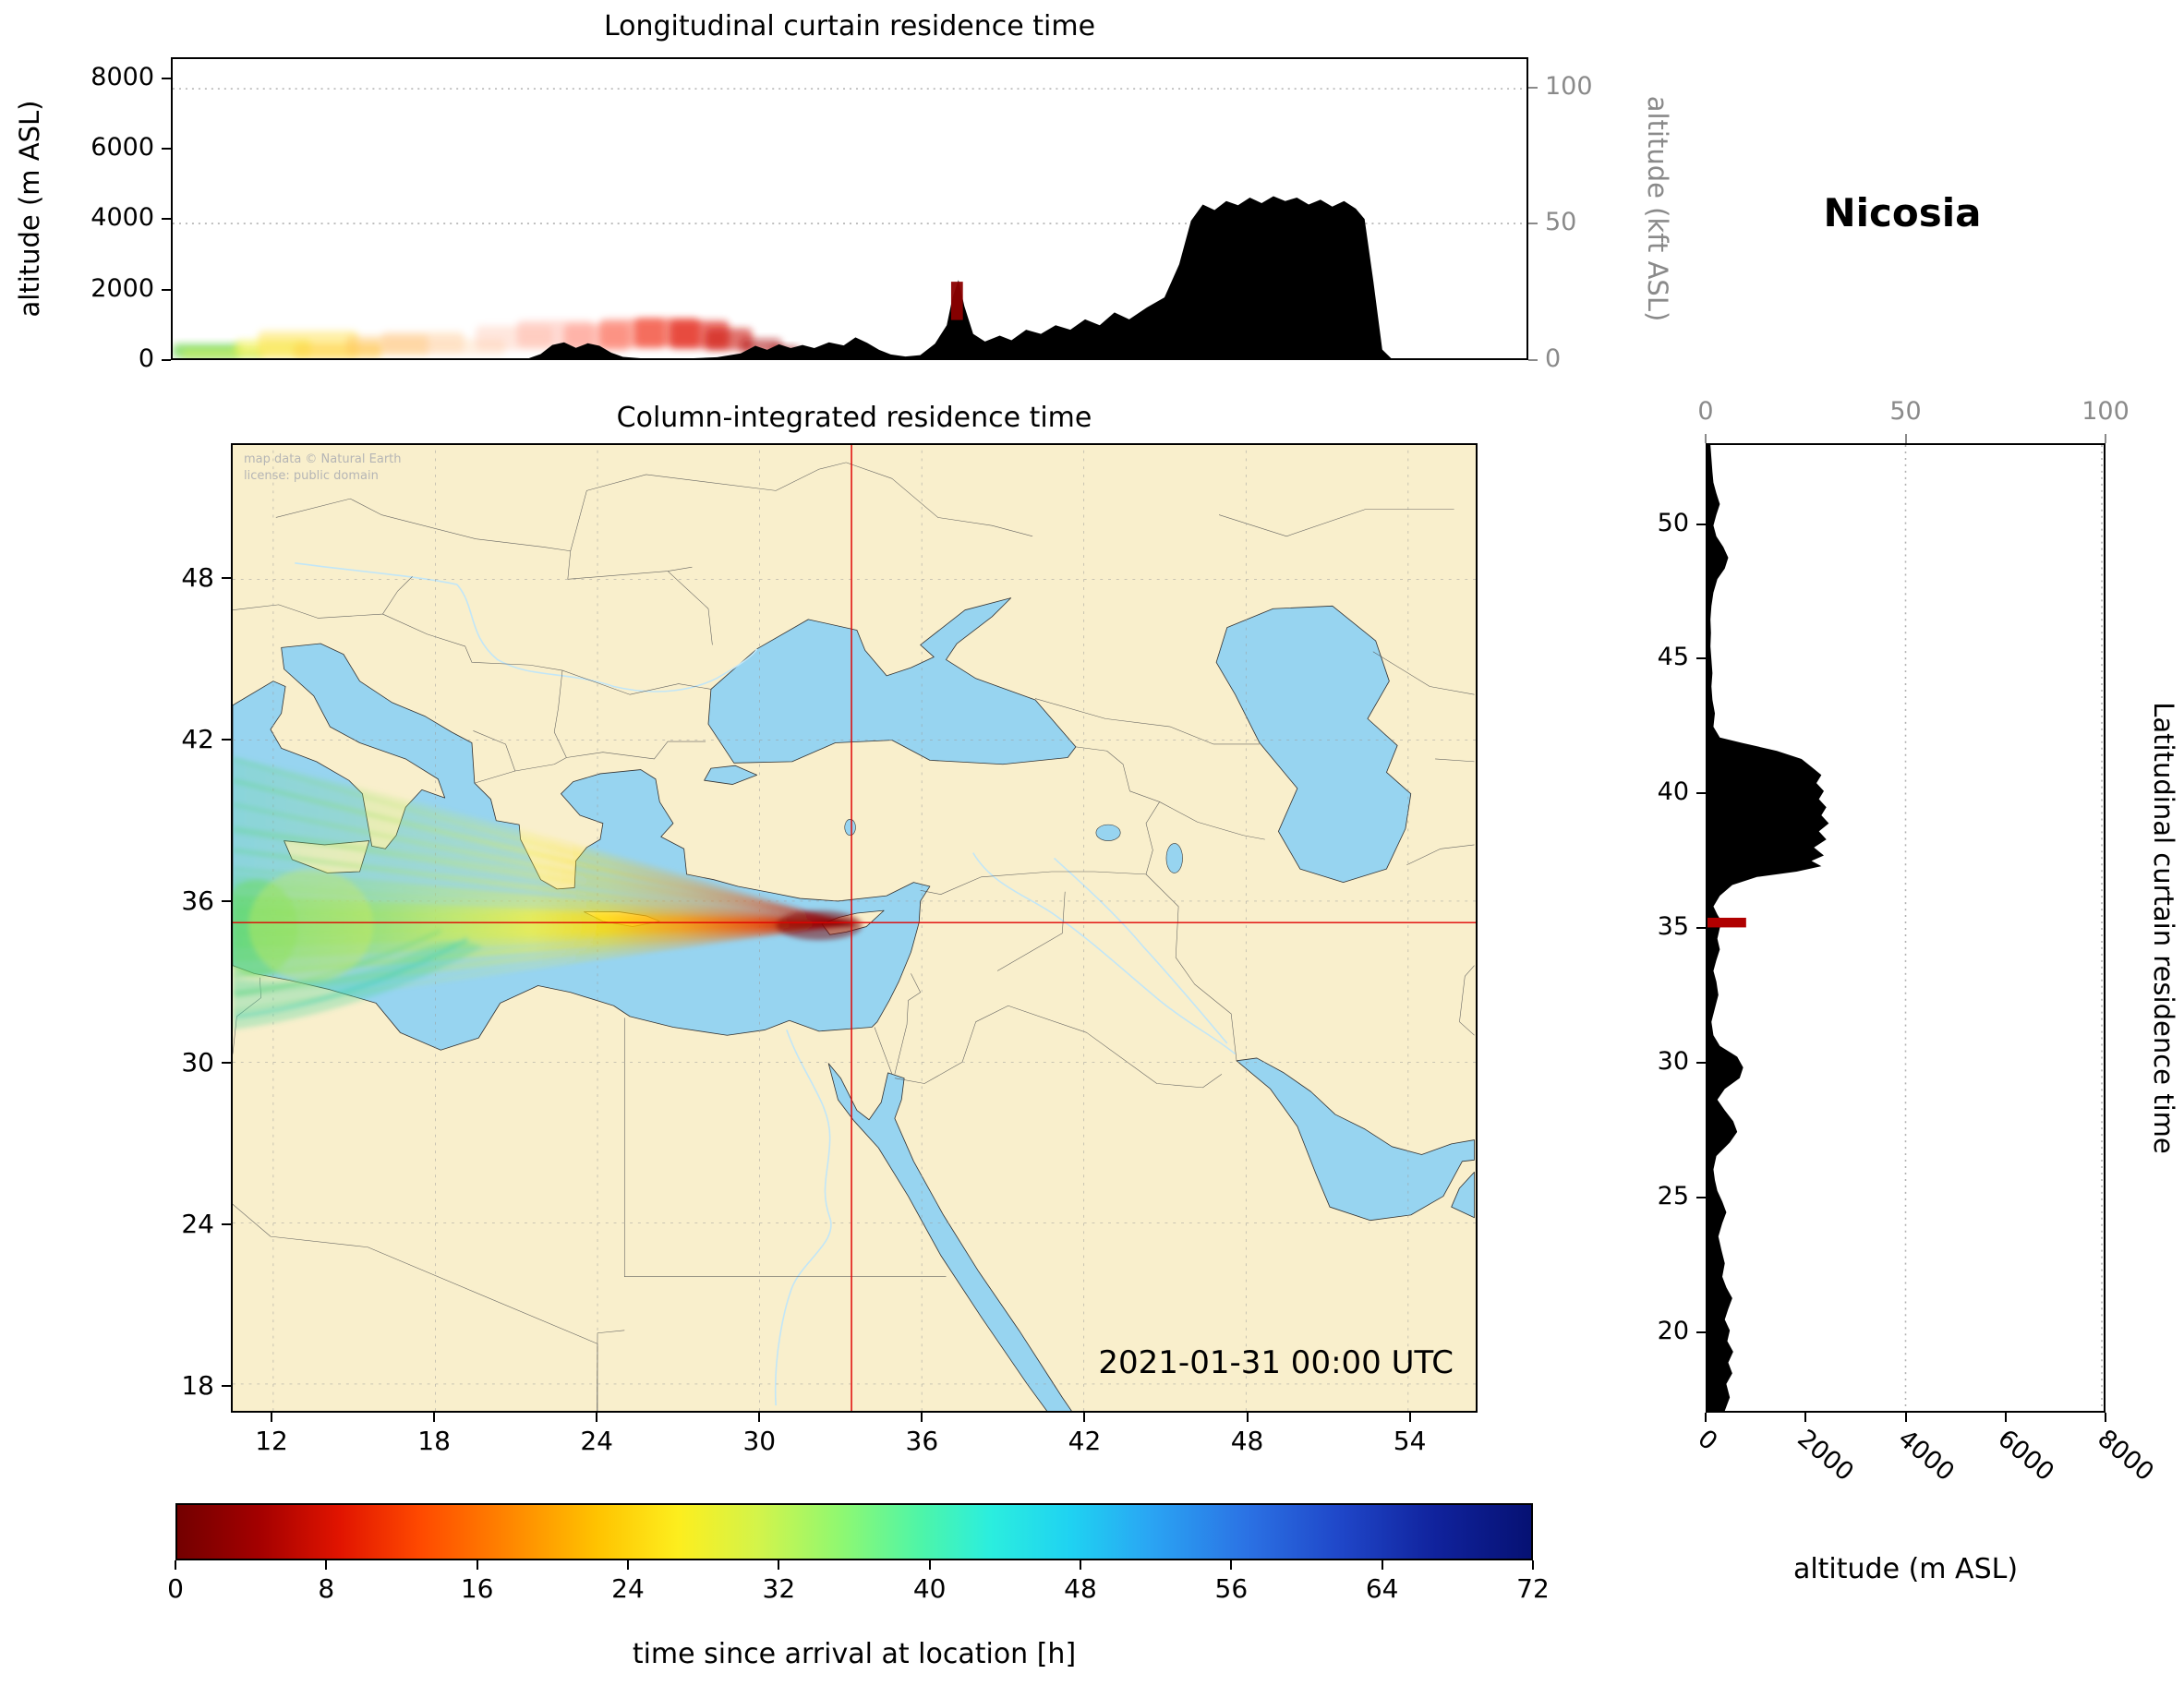  Describe the element at coordinates (1410, 1441) in the screenshot. I see `lon-tick-label: 54` at that location.